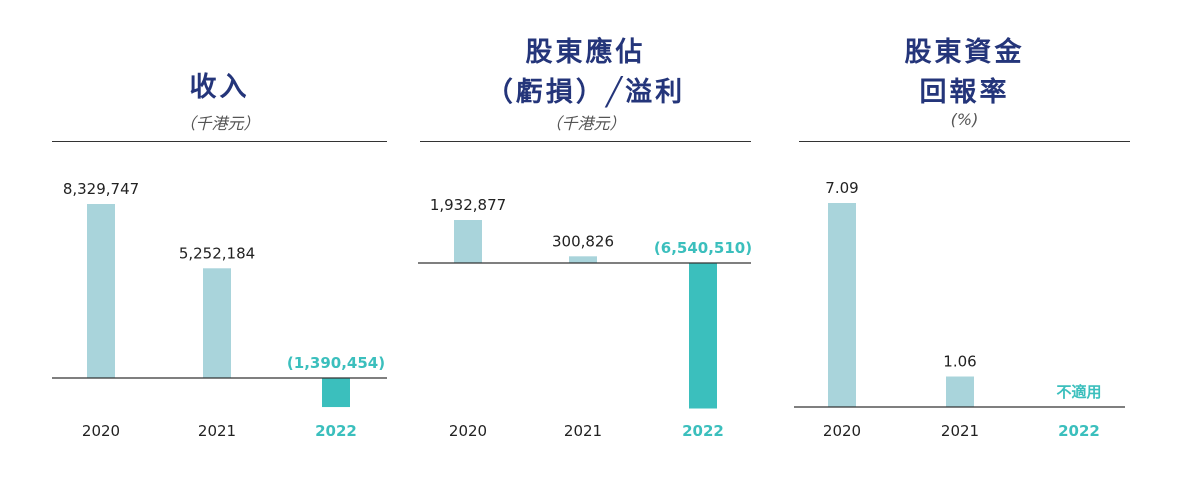 This screenshot has width=1189, height=497. Describe the element at coordinates (703, 248) in the screenshot. I see `value-label-2022: (6,540,510)` at that location.